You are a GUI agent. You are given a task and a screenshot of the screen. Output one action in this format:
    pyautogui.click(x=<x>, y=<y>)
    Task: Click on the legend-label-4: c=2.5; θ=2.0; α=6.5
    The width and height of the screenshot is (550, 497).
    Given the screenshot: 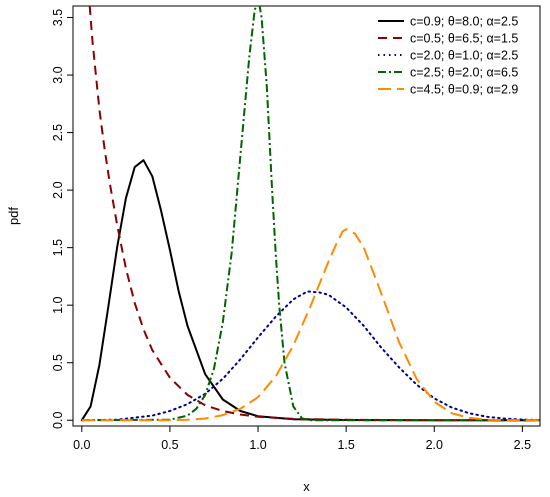 What is the action you would take?
    pyautogui.click(x=464, y=73)
    